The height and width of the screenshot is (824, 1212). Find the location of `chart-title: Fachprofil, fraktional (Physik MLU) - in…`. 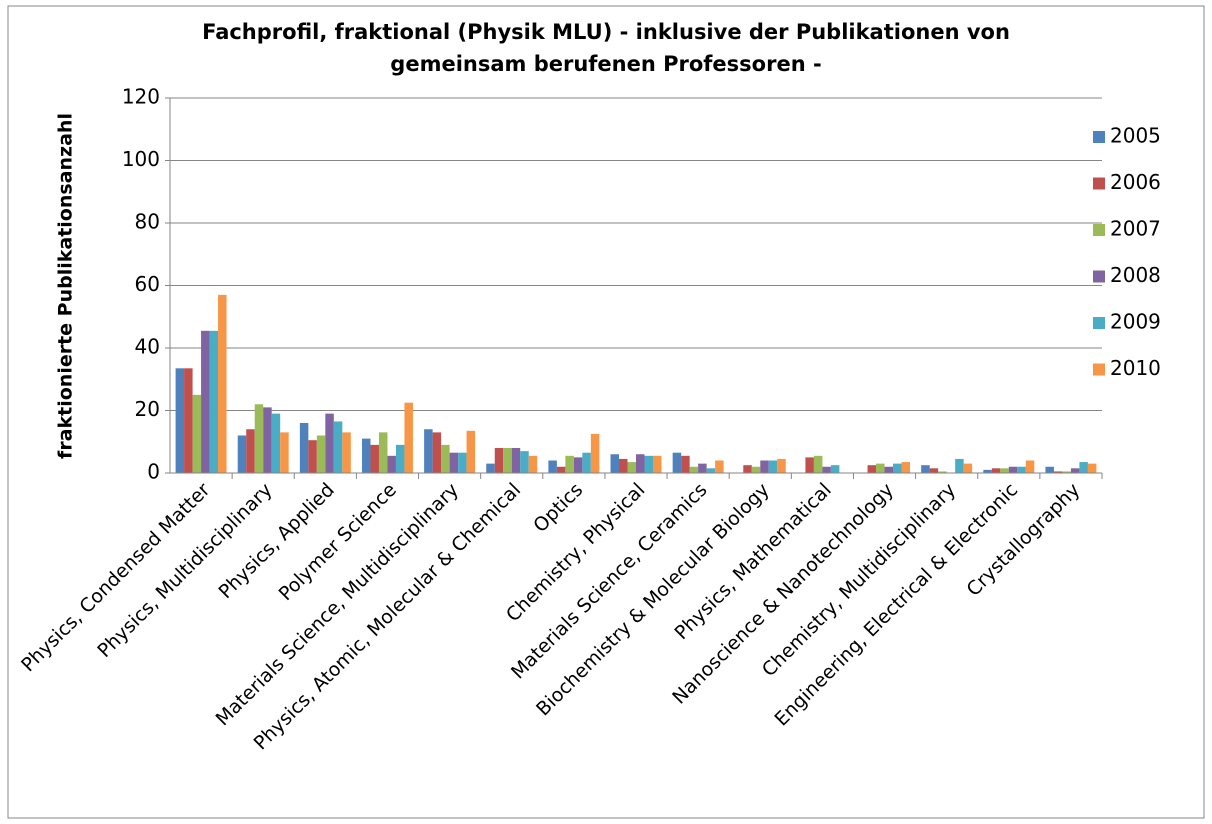

chart-title: Fachprofil, fraktional (Physik MLU) - in… is located at coordinates (606, 48).